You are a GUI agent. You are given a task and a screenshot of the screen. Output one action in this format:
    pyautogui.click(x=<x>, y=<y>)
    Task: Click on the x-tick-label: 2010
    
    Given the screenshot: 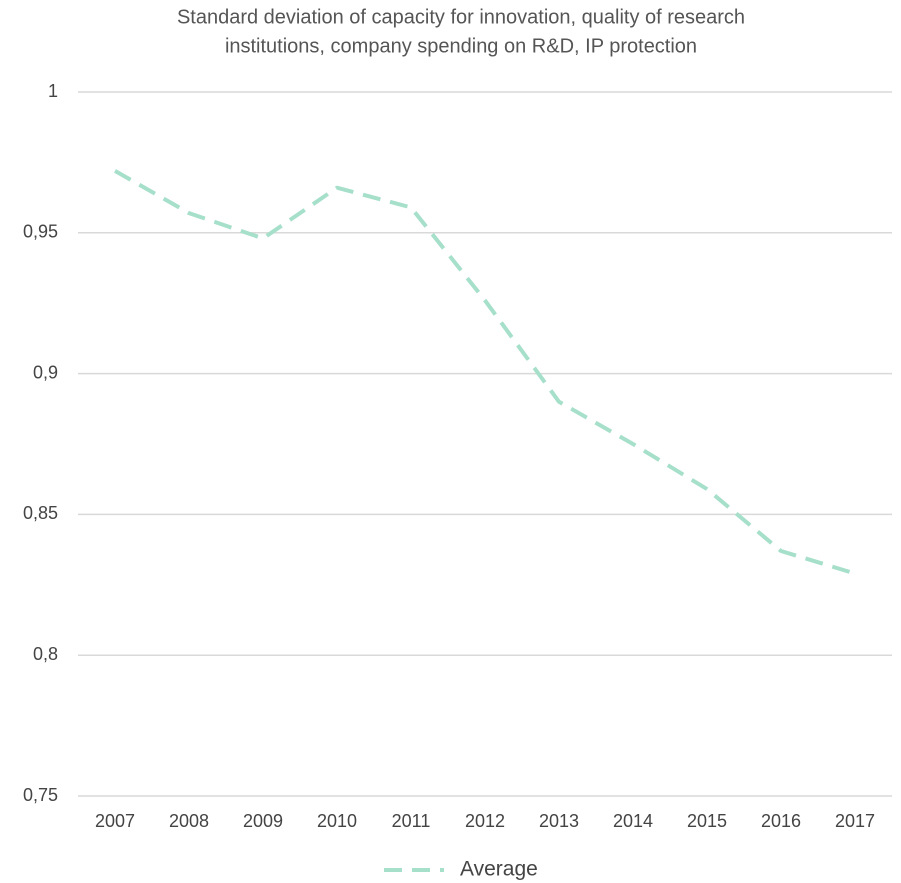 What is the action you would take?
    pyautogui.click(x=337, y=821)
    